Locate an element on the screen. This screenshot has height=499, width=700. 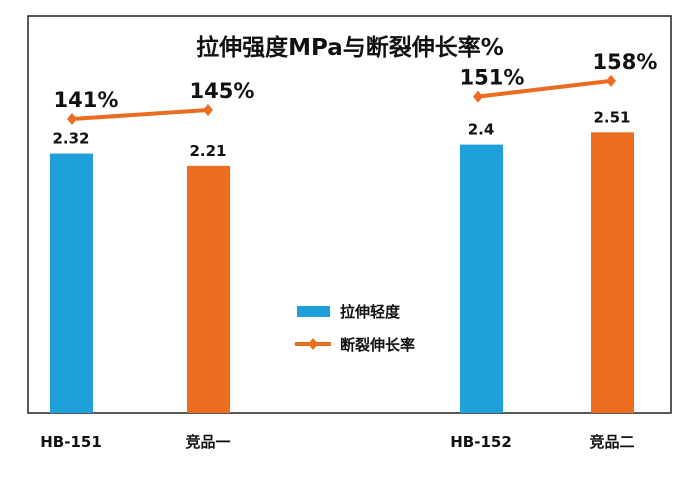
legend-label-line: 断裂伸长率 is located at coordinates (377, 345).